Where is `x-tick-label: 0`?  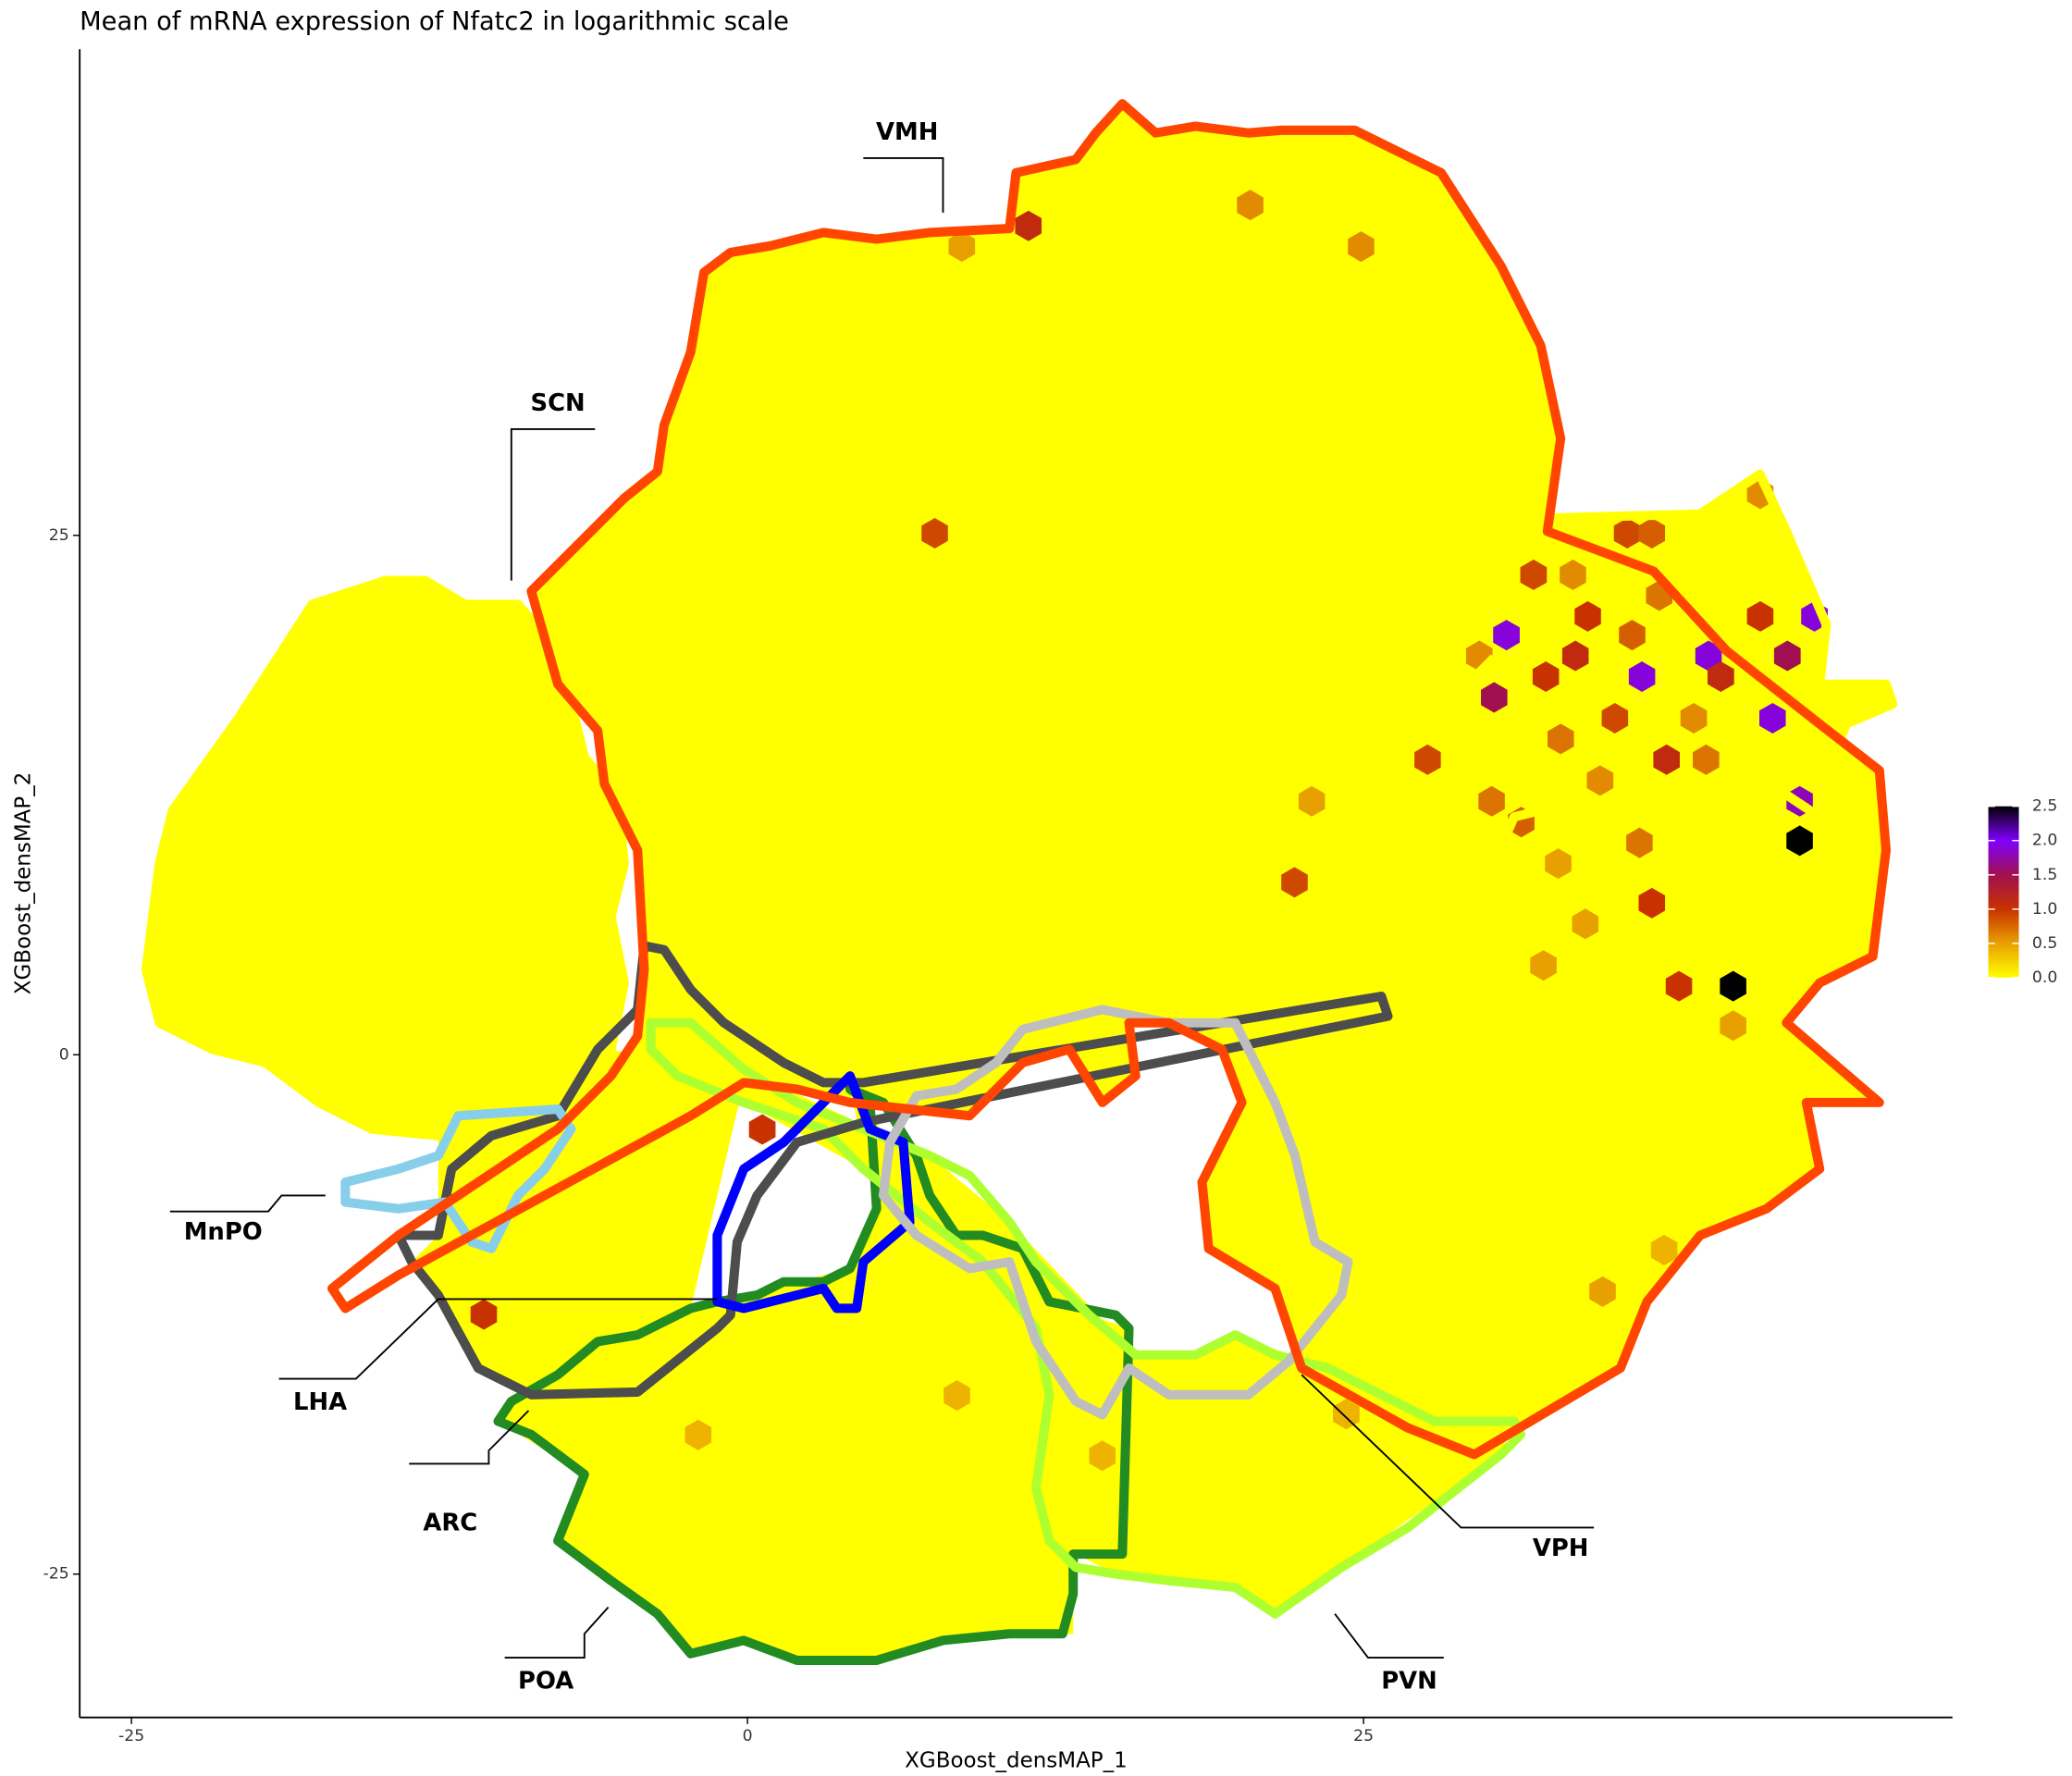
x-tick-label: 0 is located at coordinates (748, 1736).